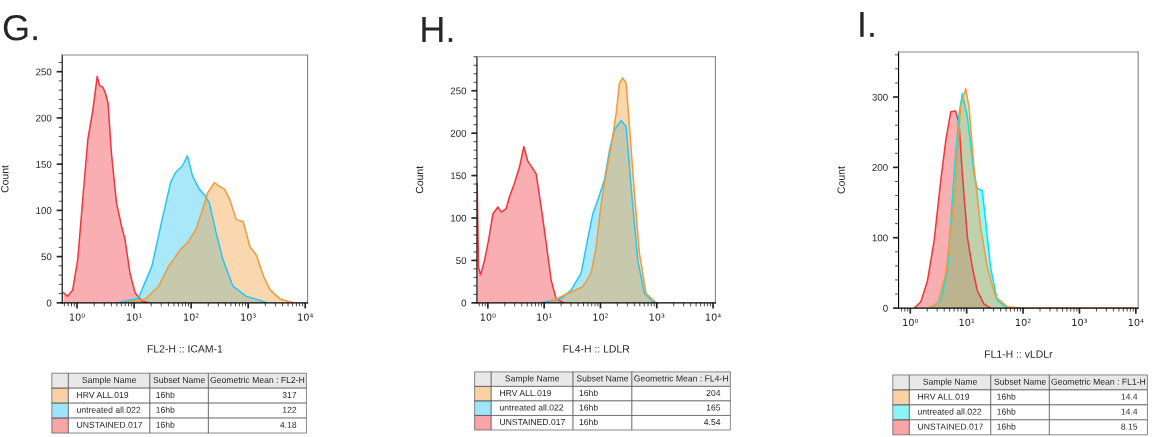 This screenshot has width=1152, height=437. What do you see at coordinates (288, 424) in the screenshot?
I see `text: 4.18` at bounding box center [288, 424].